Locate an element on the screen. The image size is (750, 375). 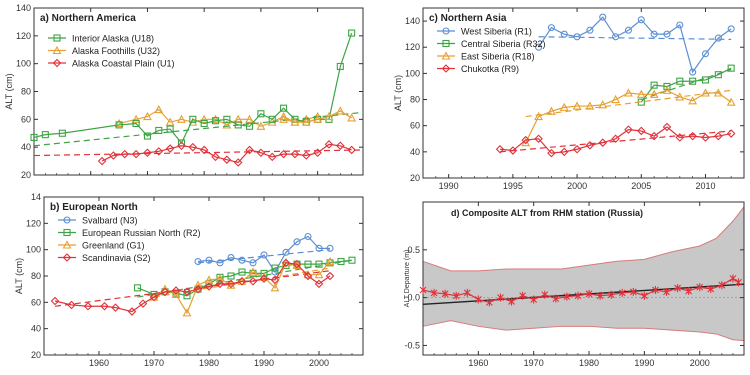
x-tick-label: 1990 is located at coordinates (449, 186).